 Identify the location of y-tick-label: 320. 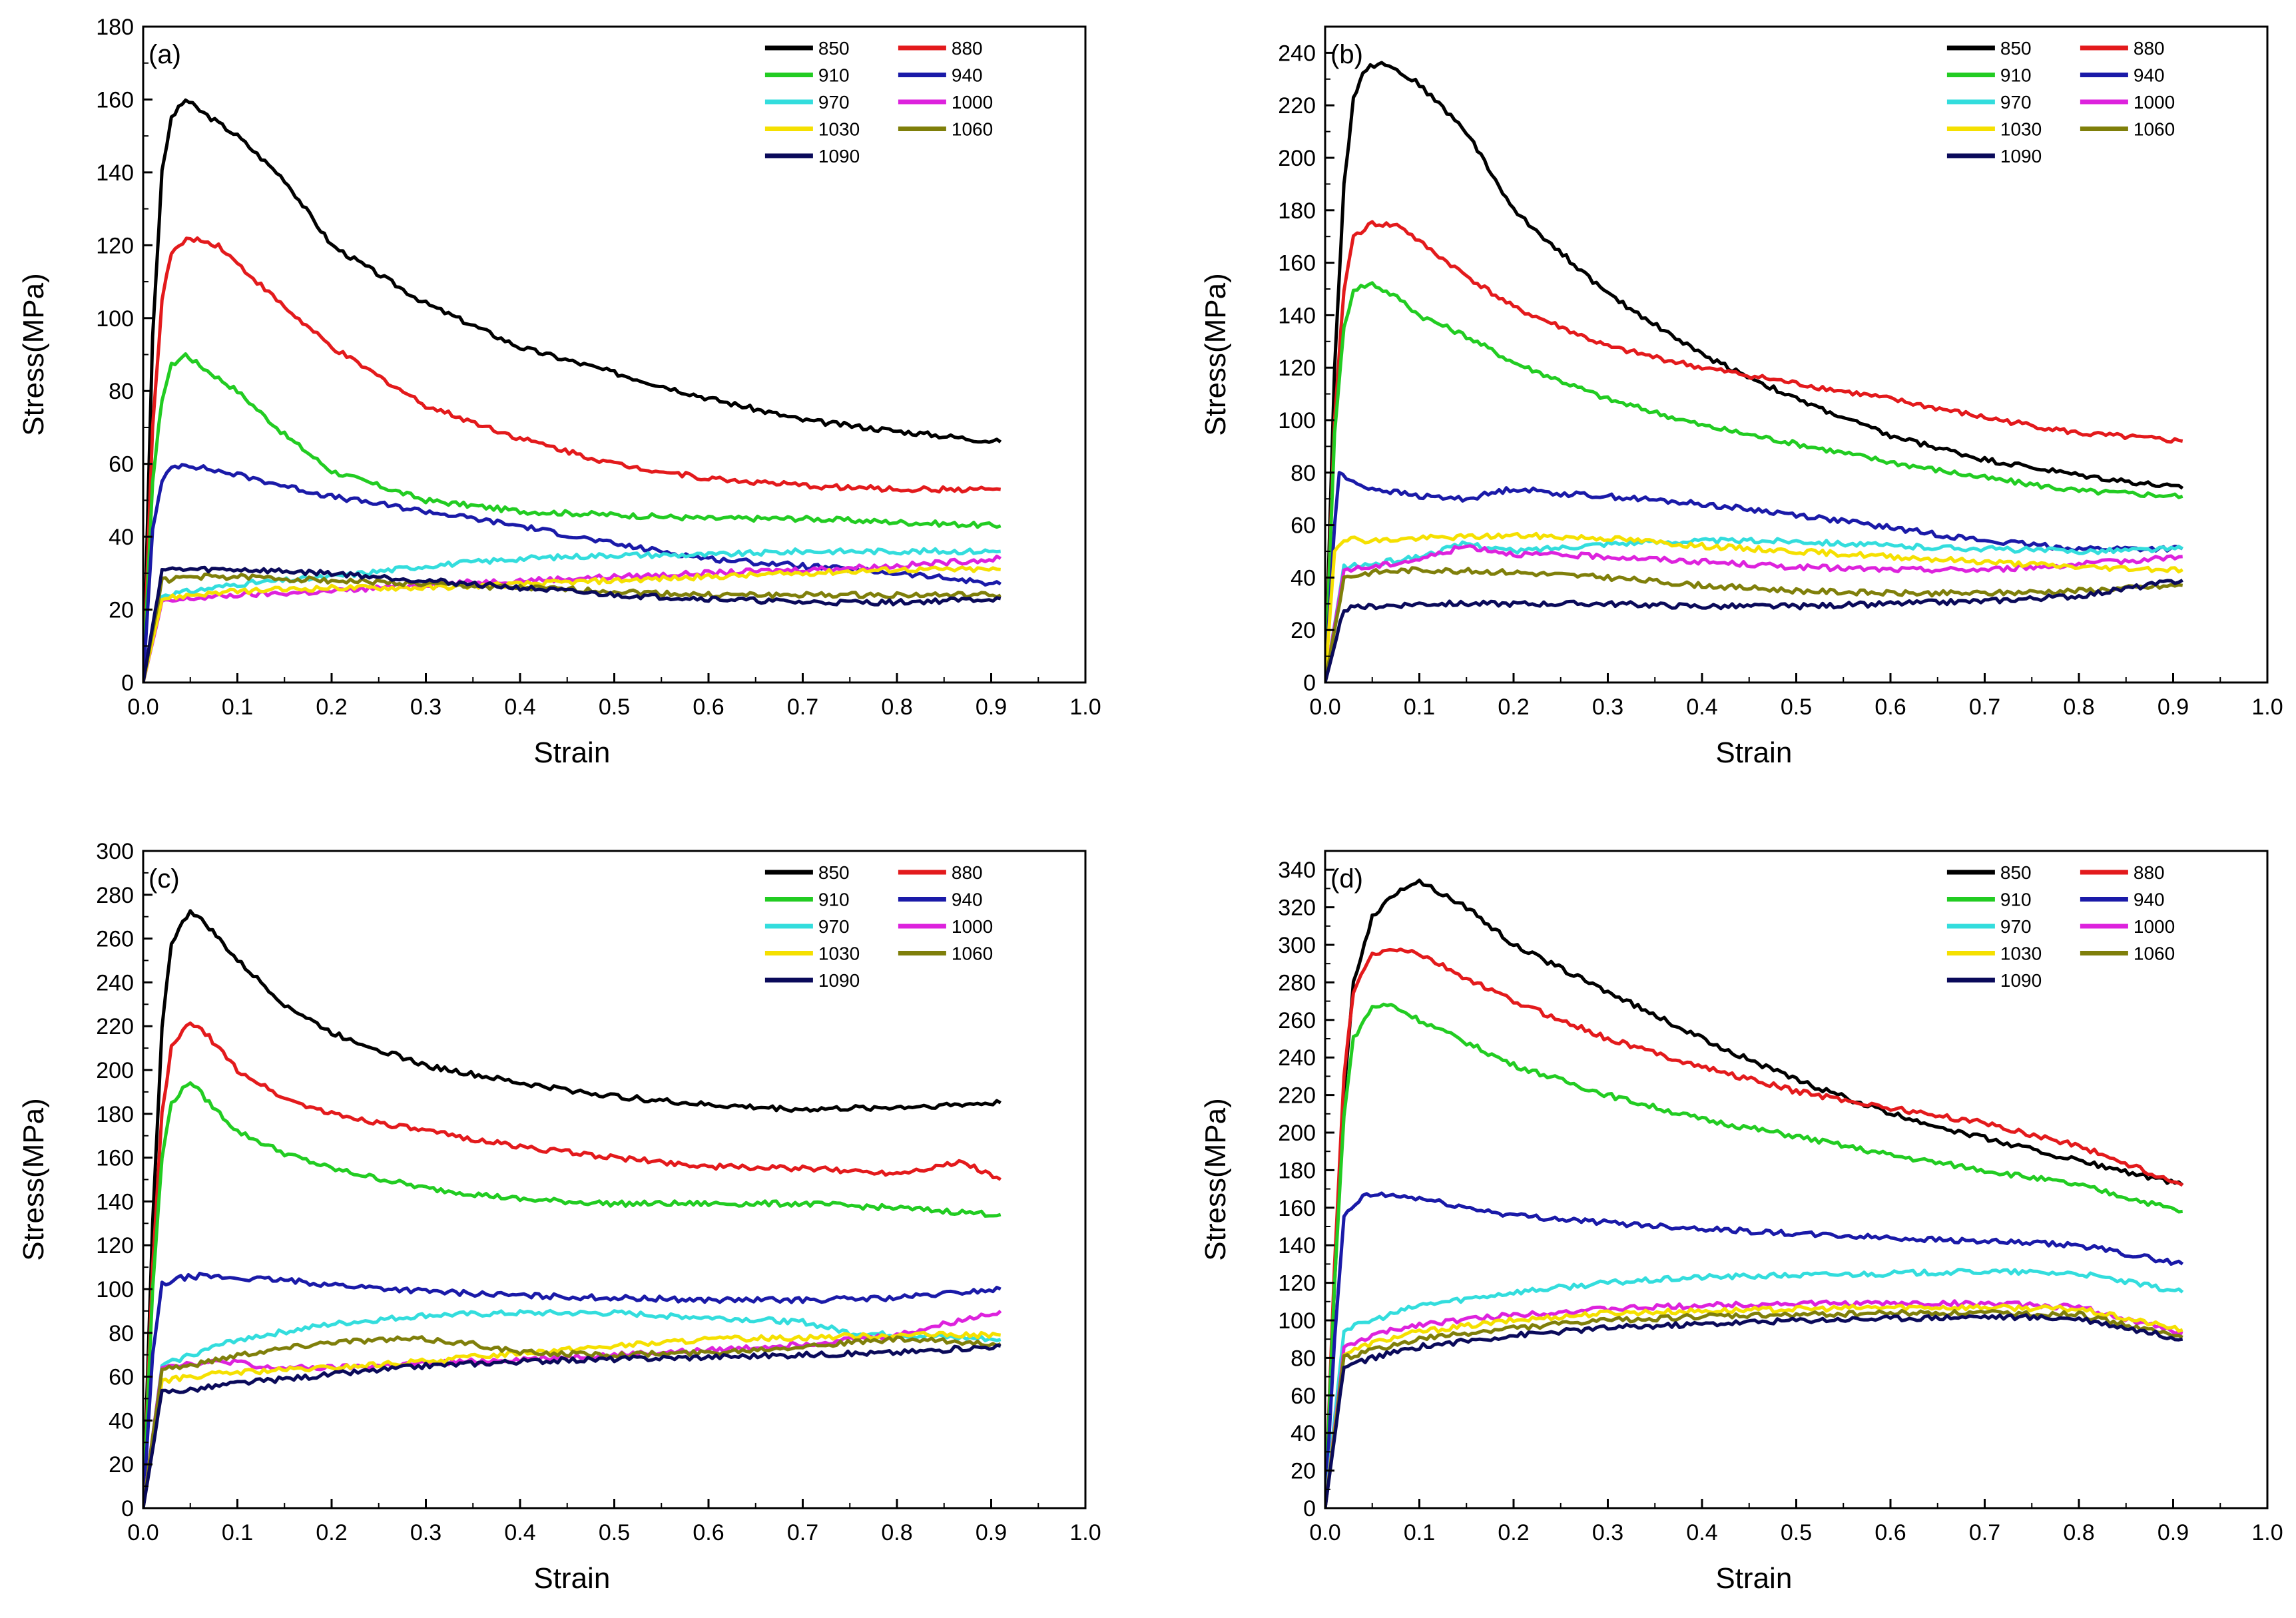
(1297, 908).